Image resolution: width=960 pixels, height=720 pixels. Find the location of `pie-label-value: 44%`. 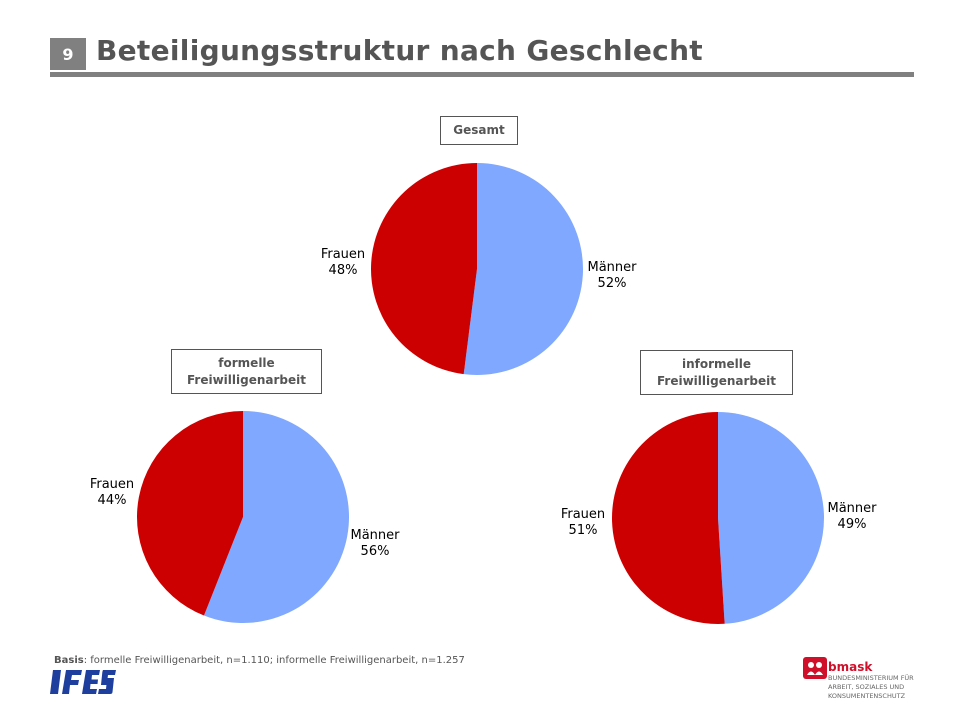

pie-label-value: 44% is located at coordinates (112, 500).